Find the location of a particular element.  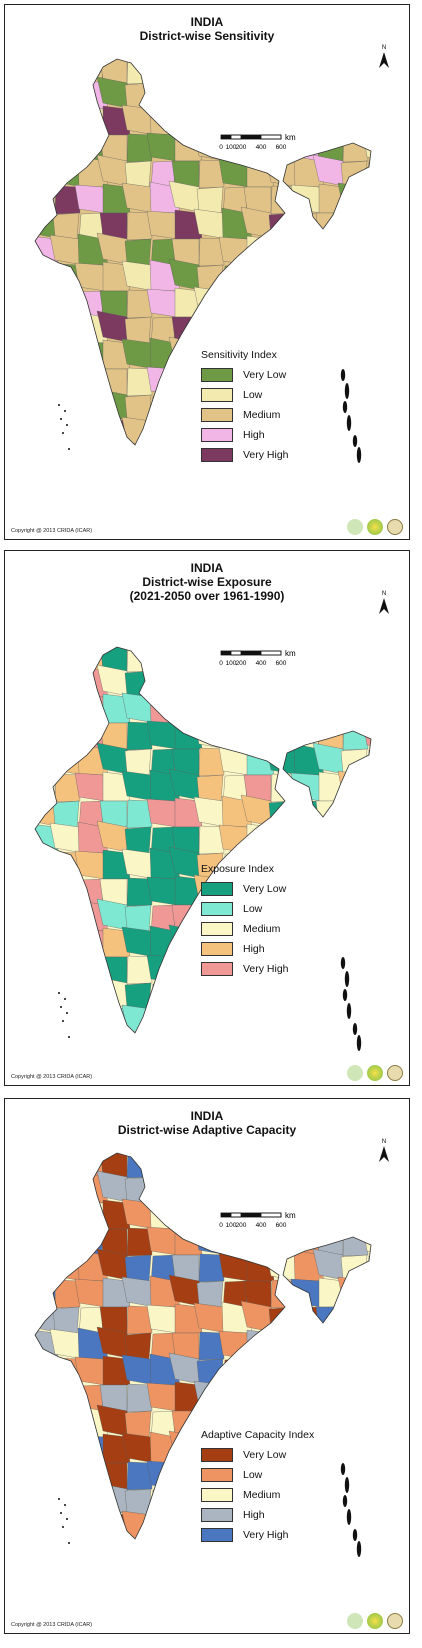

title-line-2: District-wise Exposure is located at coordinates (207, 582).